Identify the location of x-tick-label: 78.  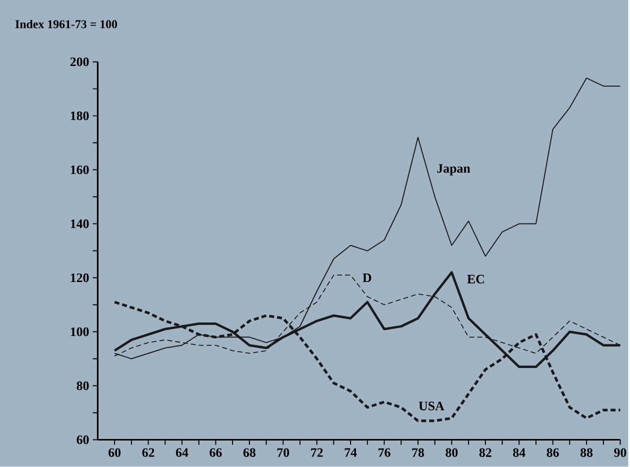
(418, 453).